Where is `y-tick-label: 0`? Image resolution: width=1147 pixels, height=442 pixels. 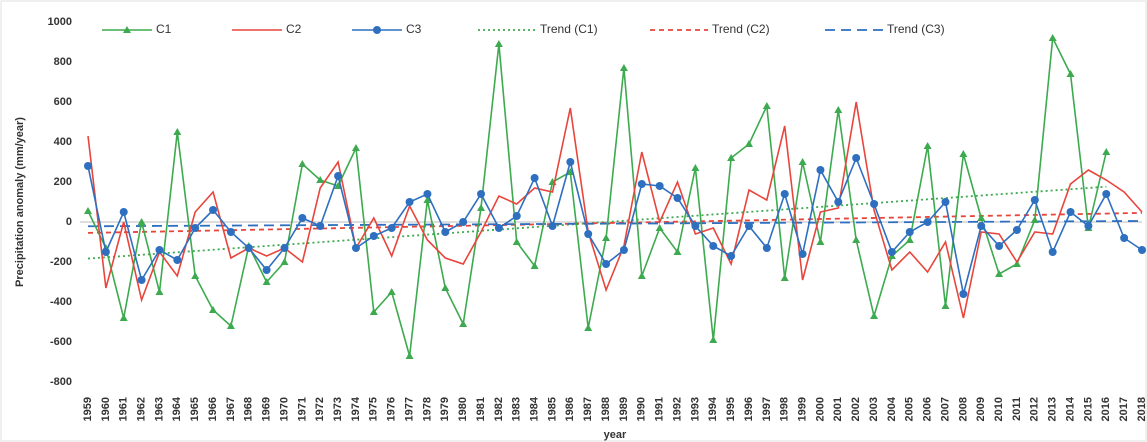 y-tick-label: 0 is located at coordinates (69, 222).